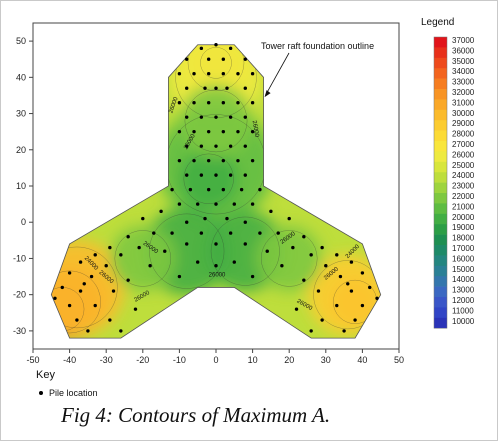 The image size is (500, 443). I want to click on y-tick-label: -20, so click(19, 295).